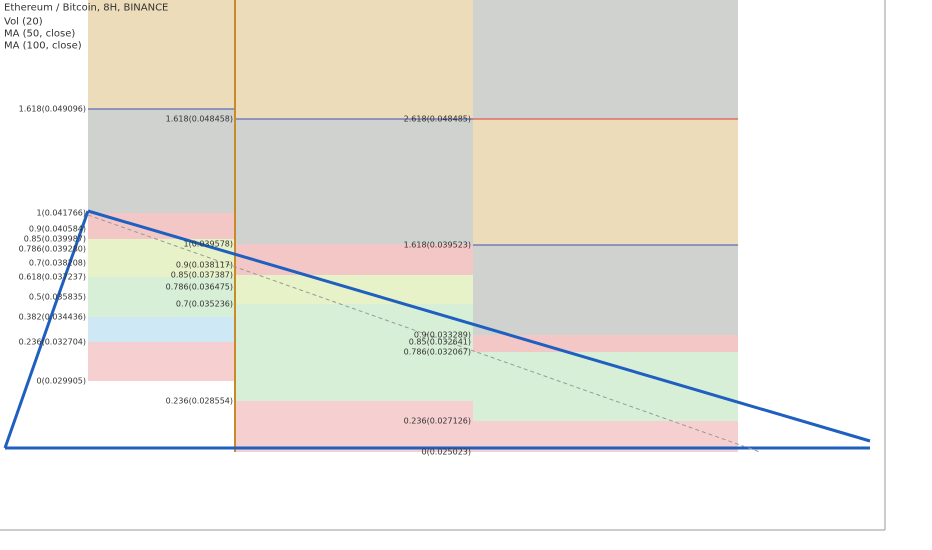  Describe the element at coordinates (208, 244) in the screenshot. I see `fib-label: 1(0.039578)` at that location.